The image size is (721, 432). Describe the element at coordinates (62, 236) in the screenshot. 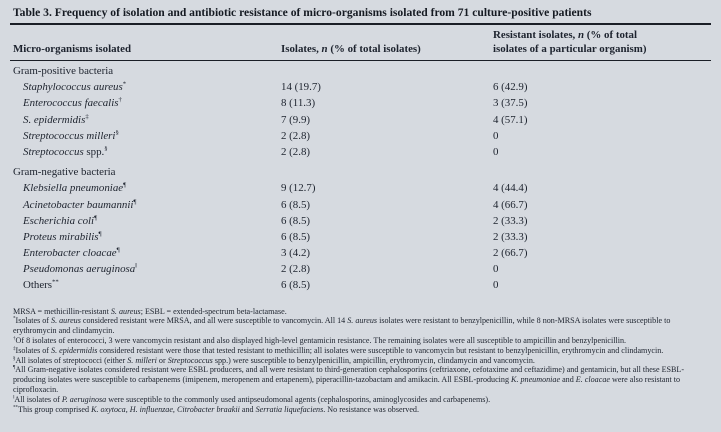

I see `organism-name-cell: Proteus mirabilis¶` at that location.